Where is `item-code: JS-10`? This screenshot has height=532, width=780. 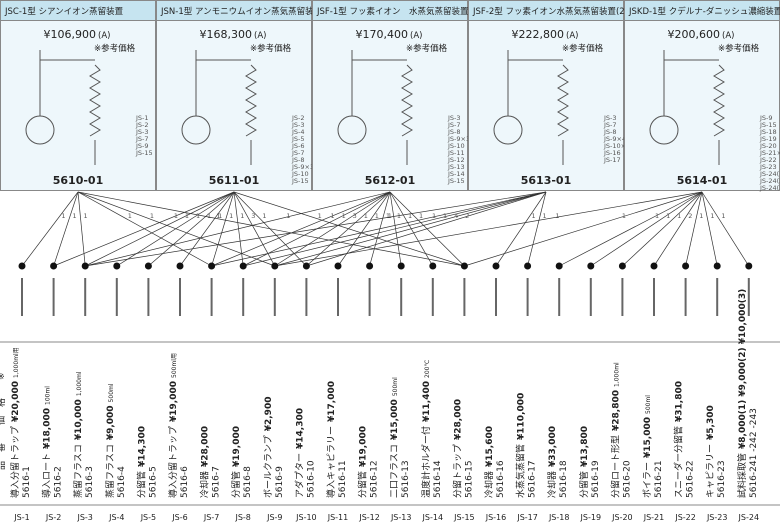 item-code: JS-10 is located at coordinates (306, 517).